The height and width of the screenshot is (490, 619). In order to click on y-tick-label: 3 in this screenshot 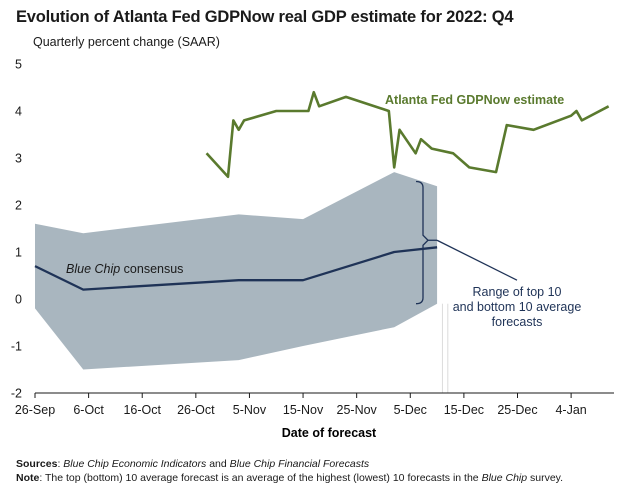, I will do `click(18, 159)`.